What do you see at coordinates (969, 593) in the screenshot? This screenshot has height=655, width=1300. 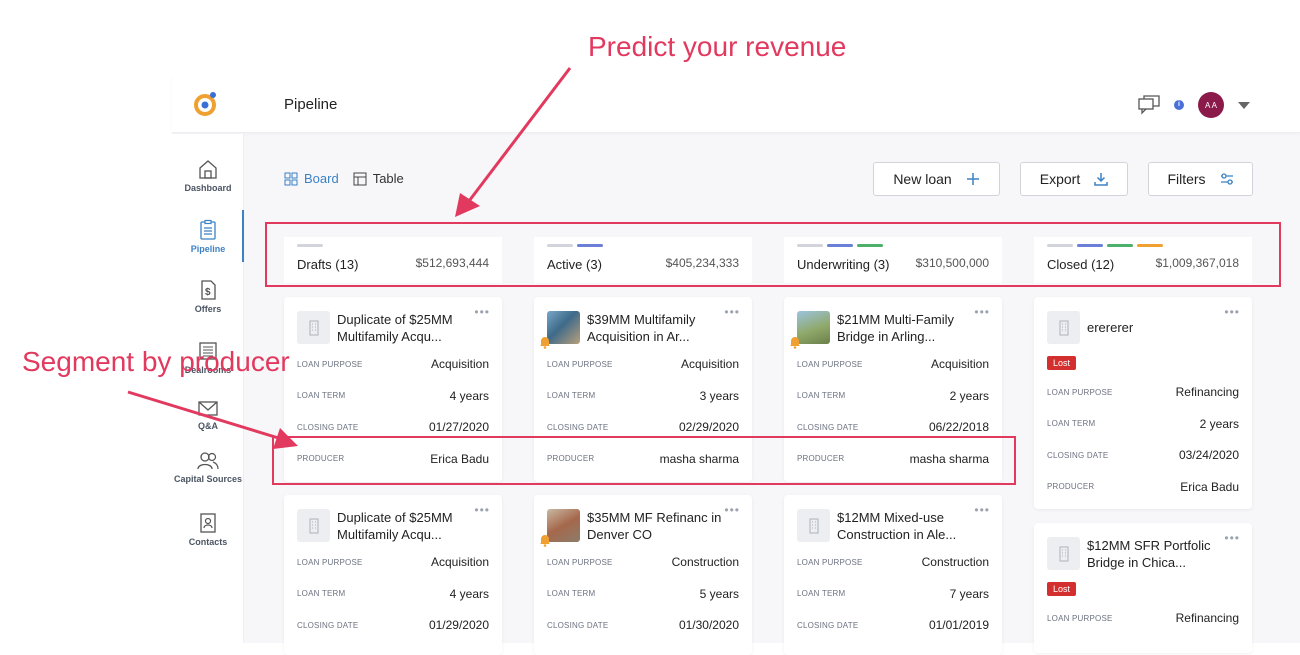 I see `field-value: 7 years` at bounding box center [969, 593].